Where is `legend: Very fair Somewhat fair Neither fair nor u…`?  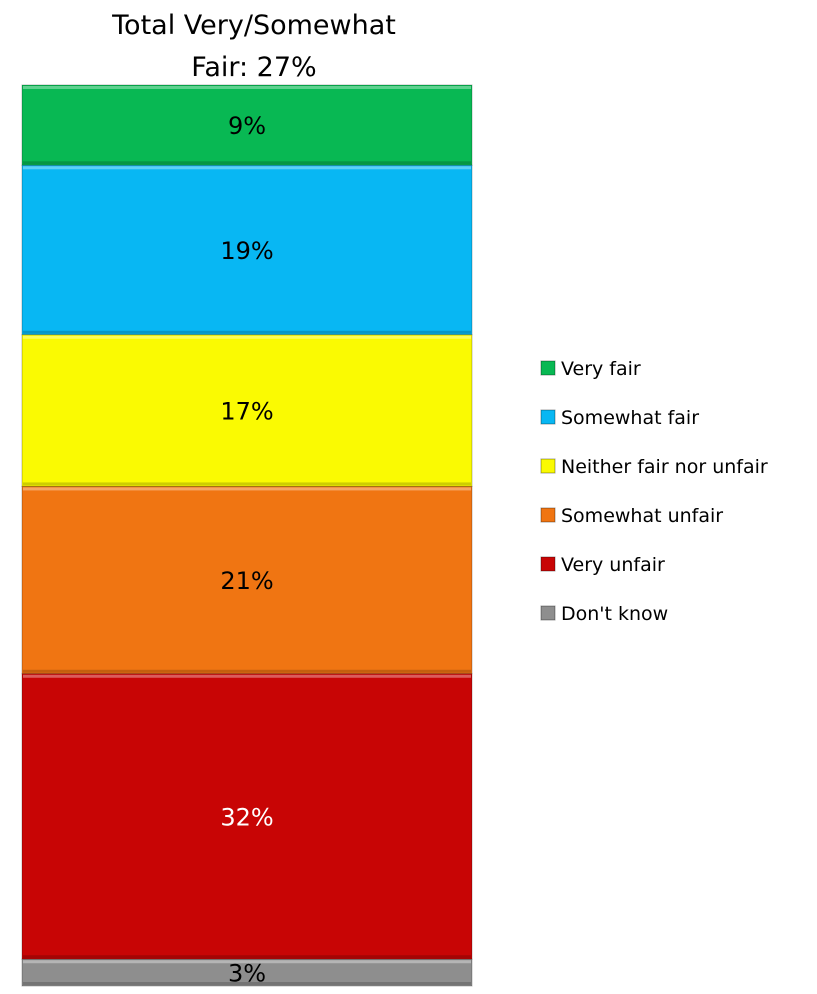
legend: Very fair Somewhat fair Neither fair nor u… is located at coordinates (654, 491).